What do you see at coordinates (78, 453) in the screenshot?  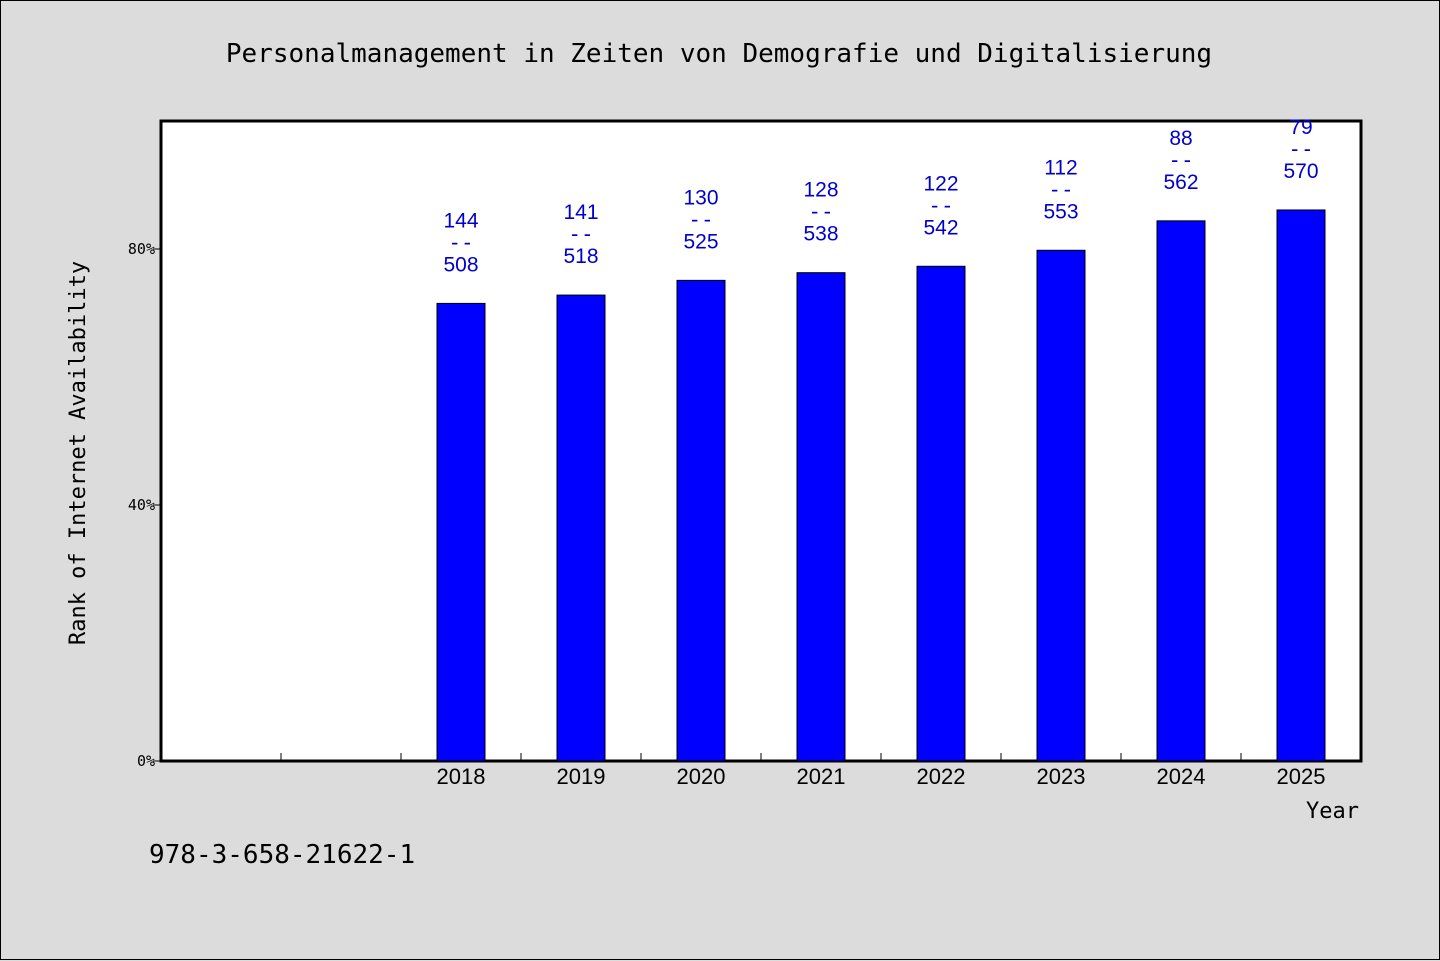 I see `y-axis-label: Rank of Internet Availability` at bounding box center [78, 453].